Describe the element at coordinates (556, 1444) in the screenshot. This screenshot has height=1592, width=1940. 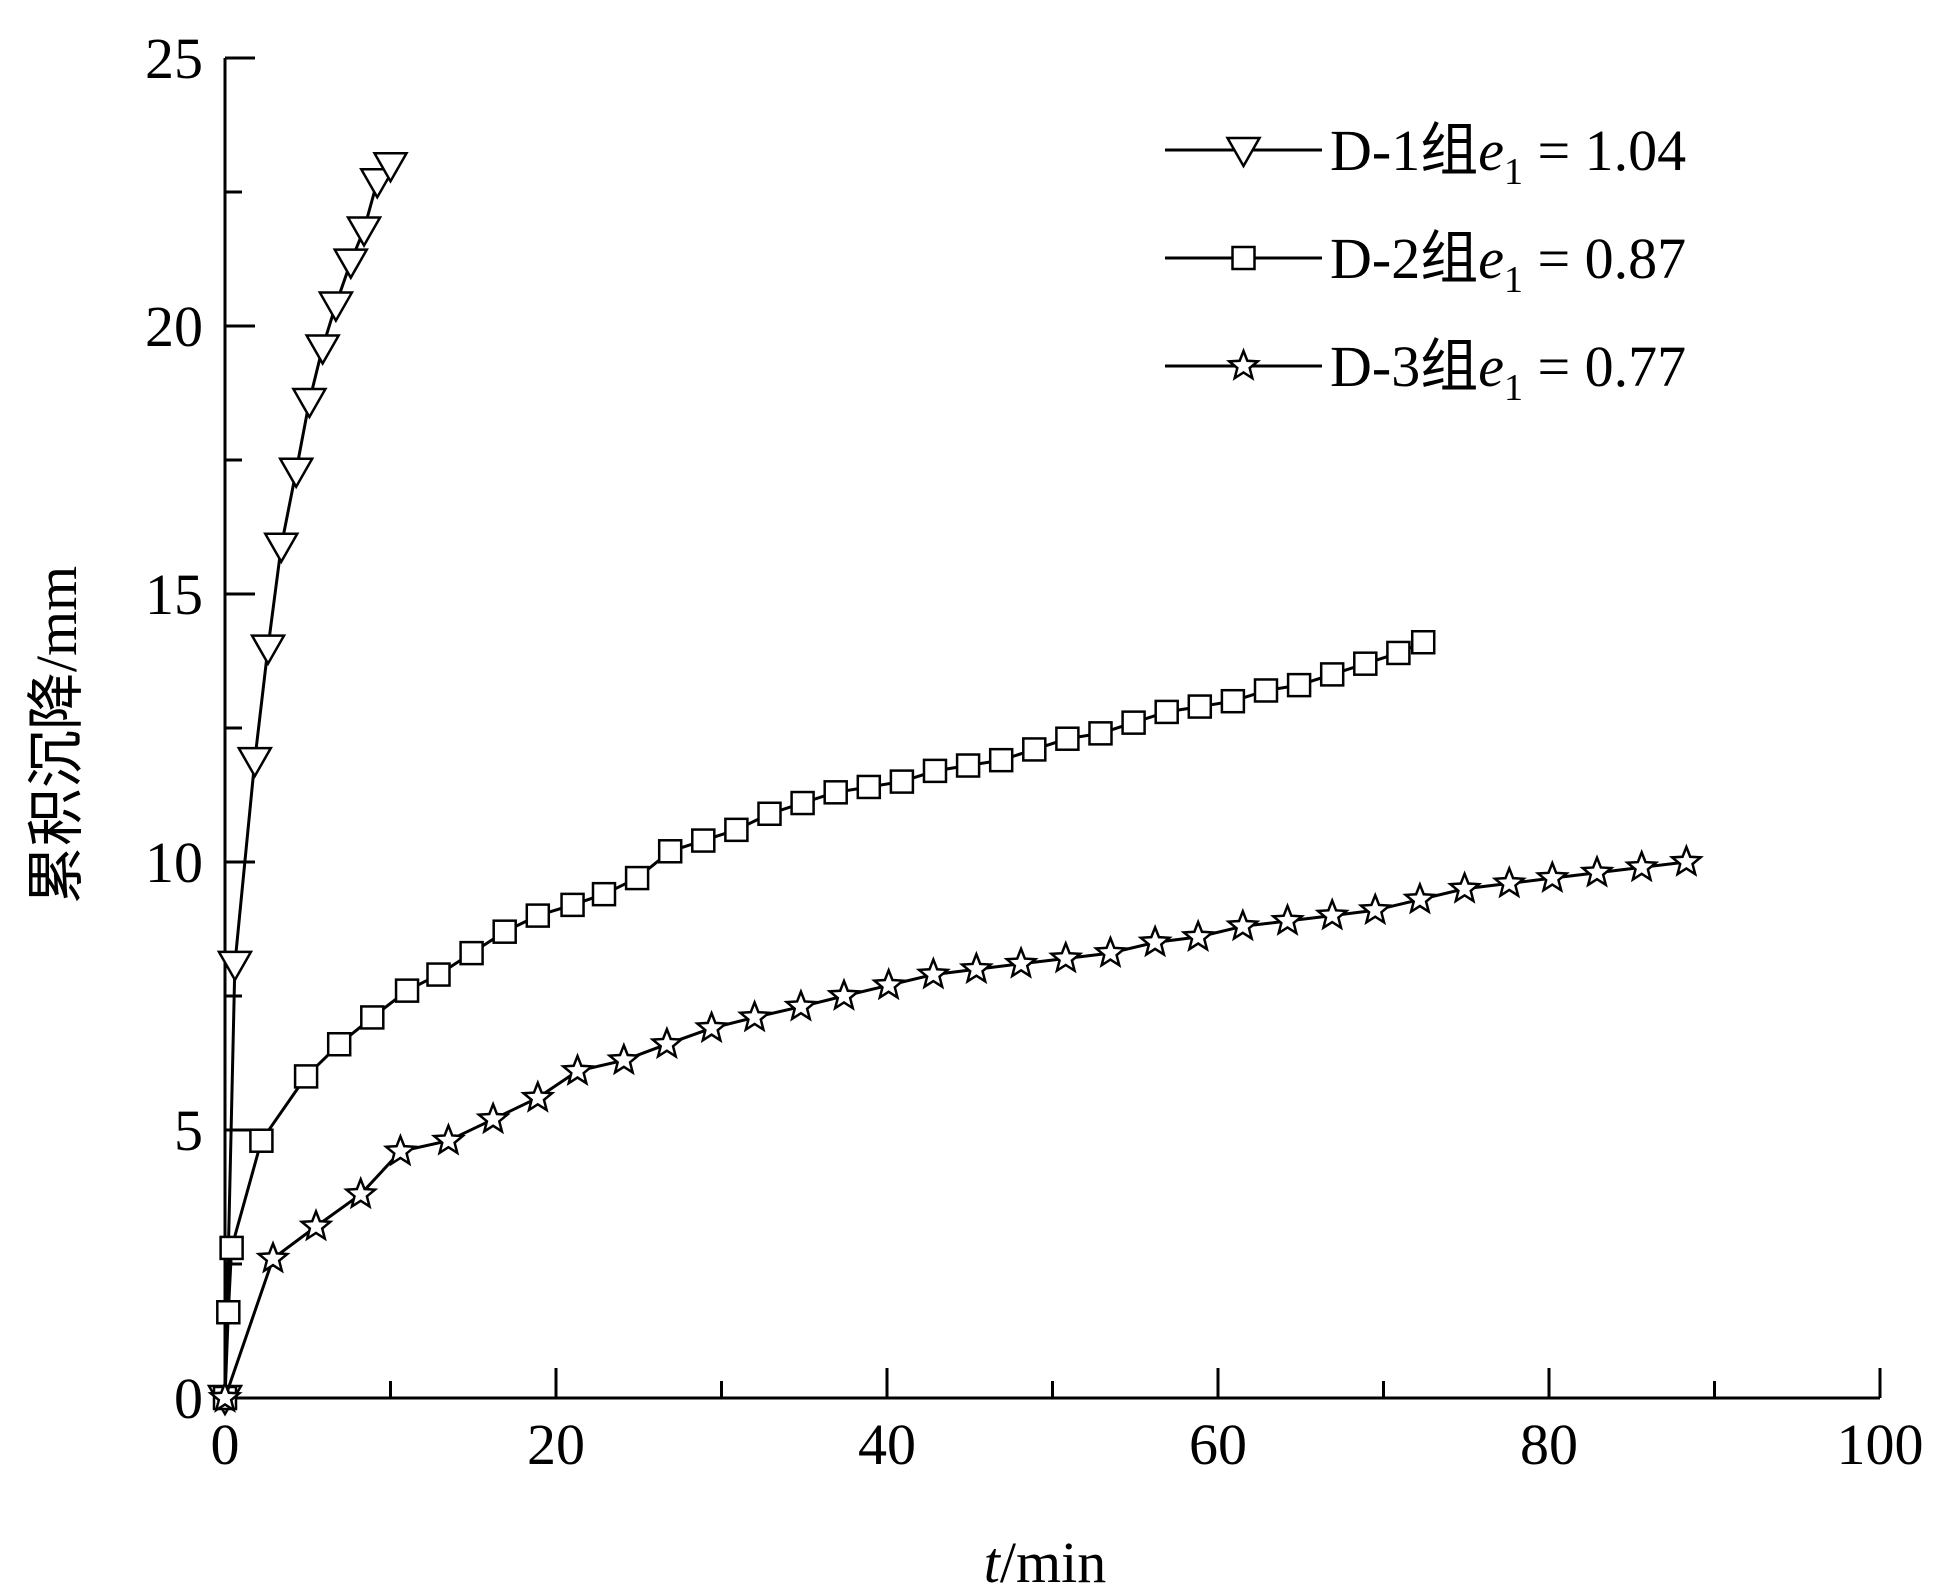
I see `x-tick-label: 20` at that location.